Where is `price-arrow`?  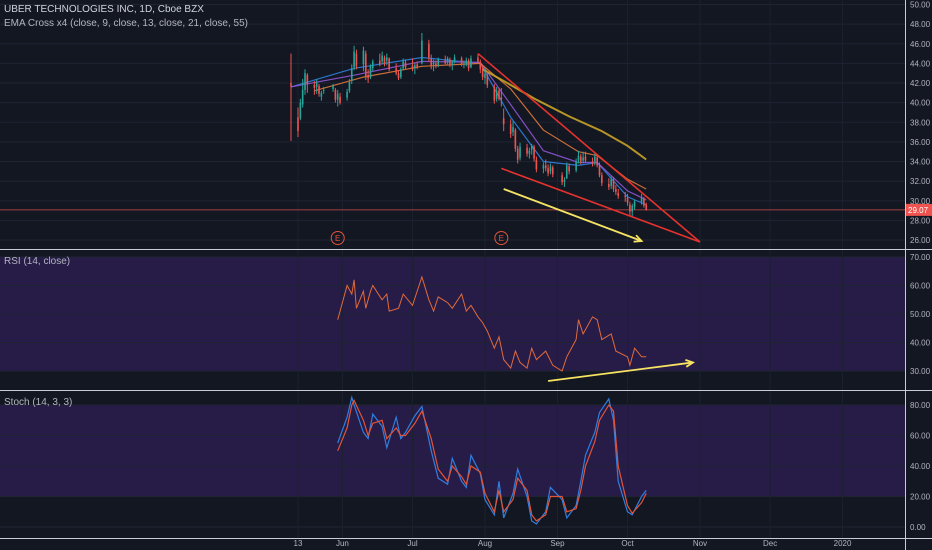 price-arrow is located at coordinates (572, 215).